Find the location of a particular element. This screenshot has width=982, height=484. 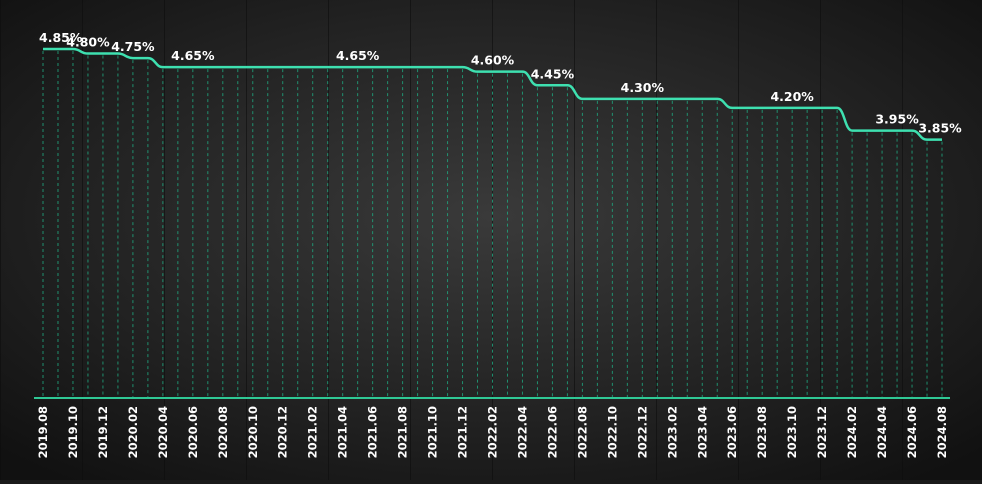

x-tick-label: 2021.10 is located at coordinates (433, 432).